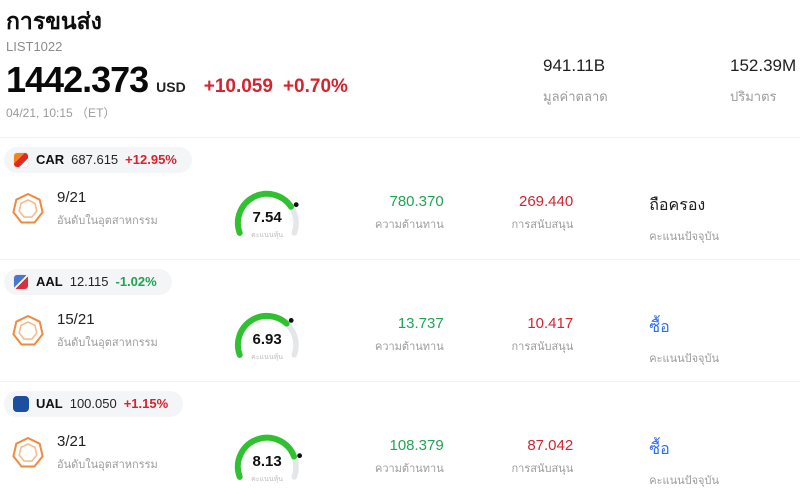  What do you see at coordinates (574, 65) in the screenshot?
I see `market-cap-value: 941.11B` at bounding box center [574, 65].